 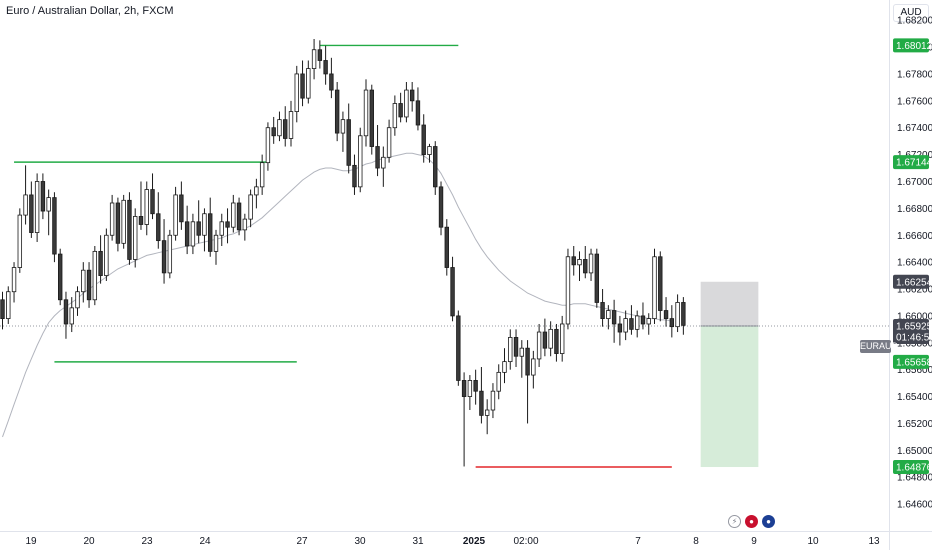 What do you see at coordinates (734, 521) in the screenshot?
I see `lightning-icon: ⚡` at bounding box center [734, 521].